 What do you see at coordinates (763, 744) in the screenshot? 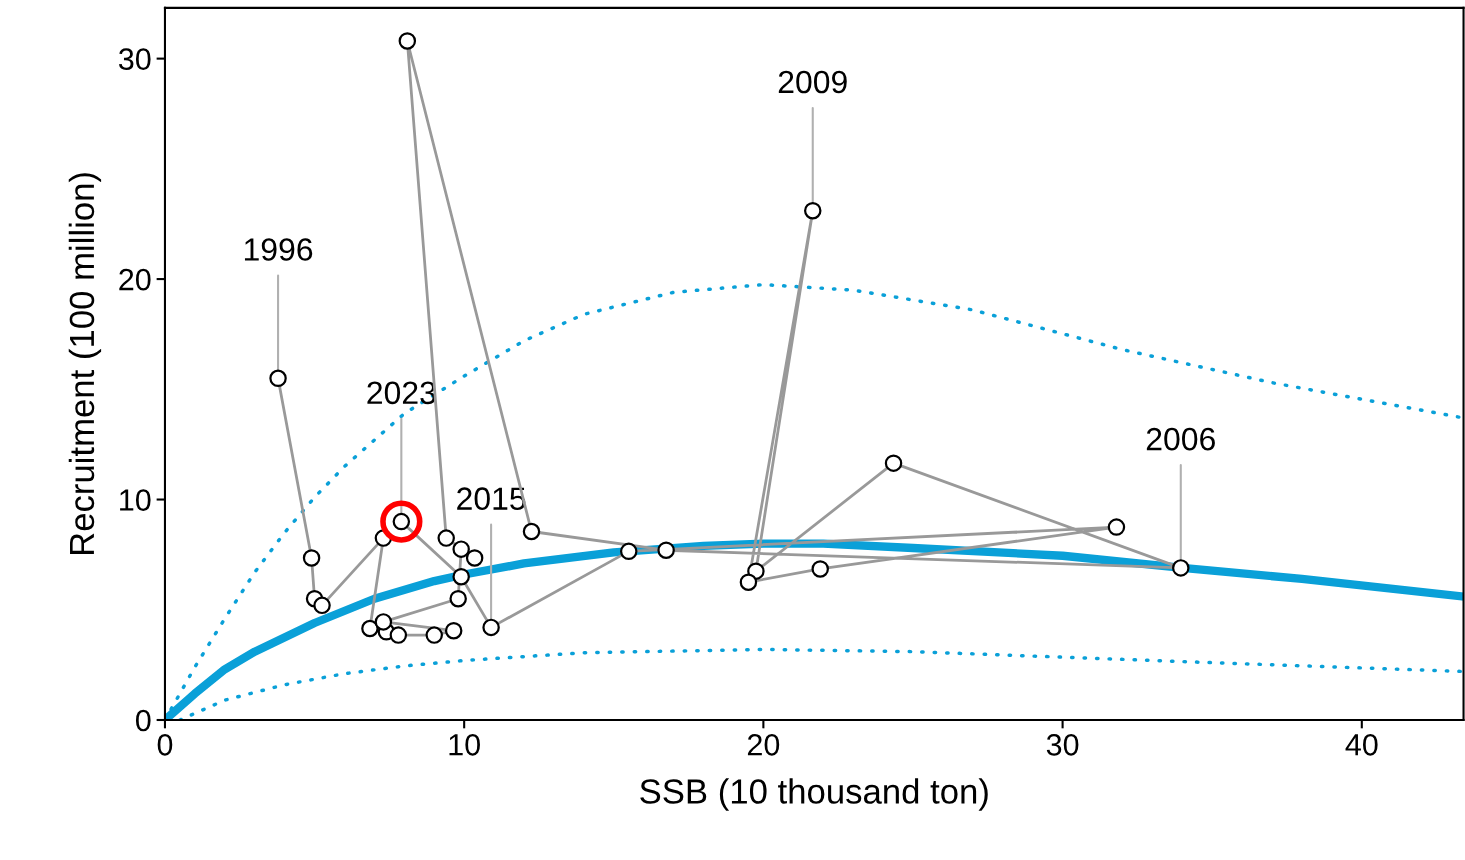
I see `x-tick-label: 20` at bounding box center [763, 744].